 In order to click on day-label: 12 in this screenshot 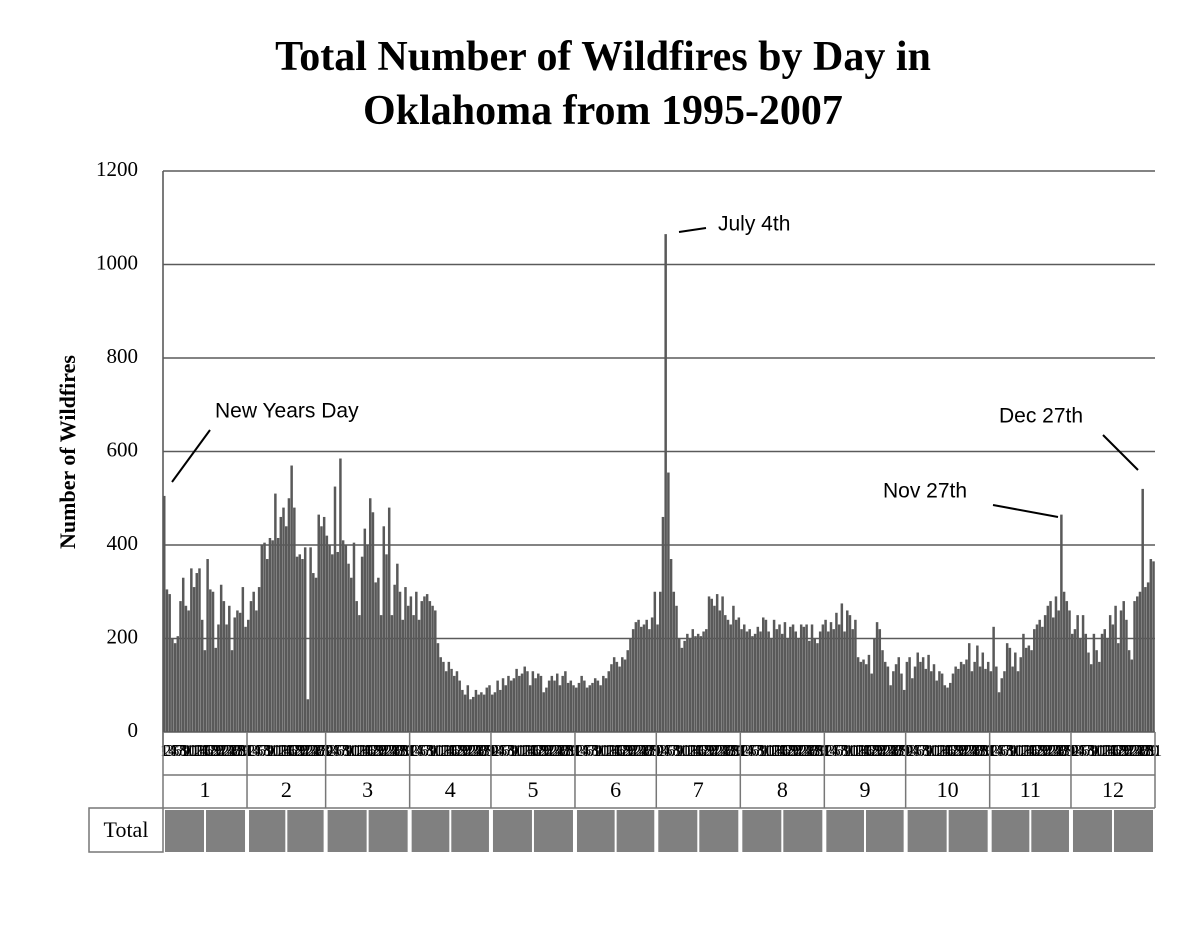, I will do `click(936, 750)`.